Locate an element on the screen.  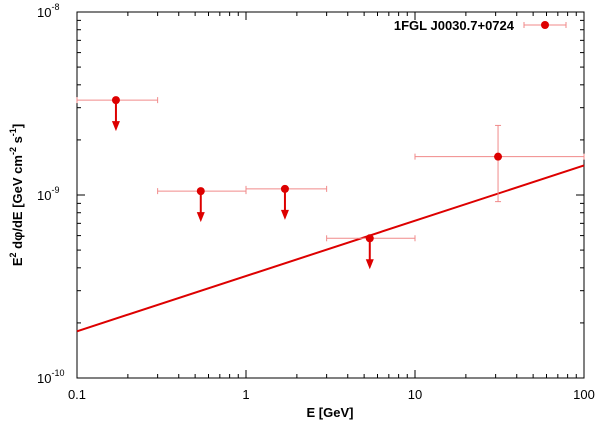
y-axis-label: E2 dφ/dE [GeV cm-2 s-1] is located at coordinates (16, 195).